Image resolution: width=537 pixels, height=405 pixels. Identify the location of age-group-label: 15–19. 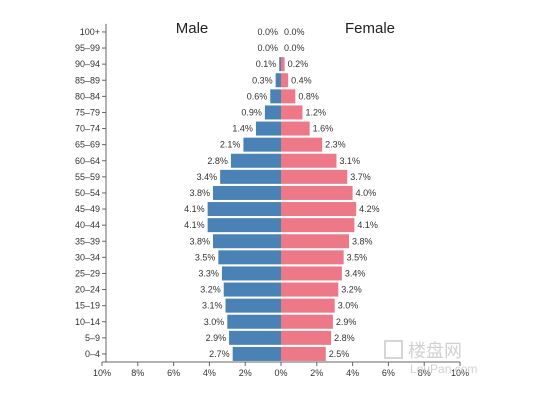
(87, 306).